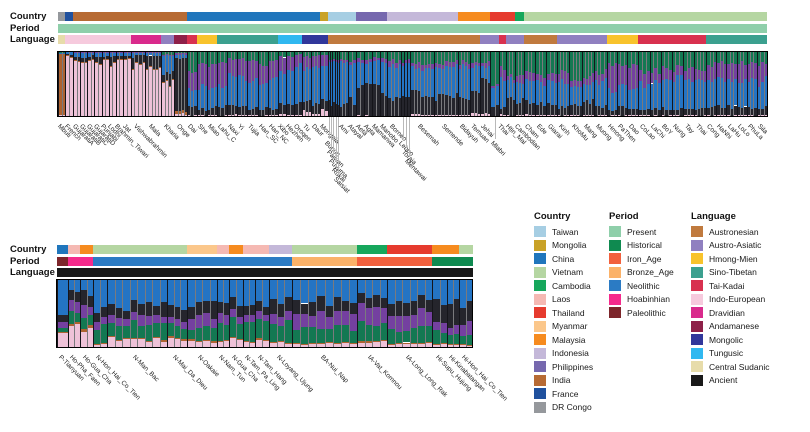 The height and width of the screenshot is (432, 810). What do you see at coordinates (739, 366) in the screenshot?
I see `legend-label: Central Sudanic` at bounding box center [739, 366].